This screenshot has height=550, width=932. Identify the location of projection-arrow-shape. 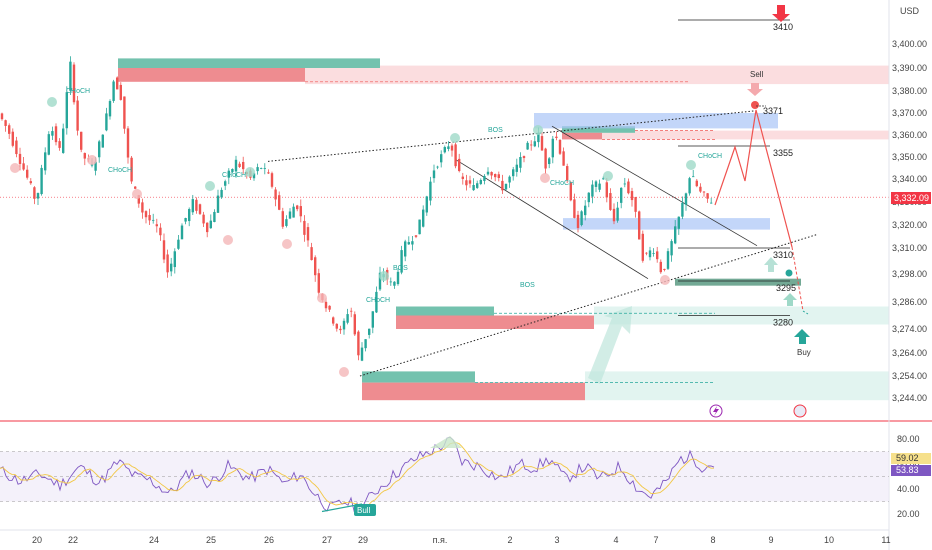
(610, 345).